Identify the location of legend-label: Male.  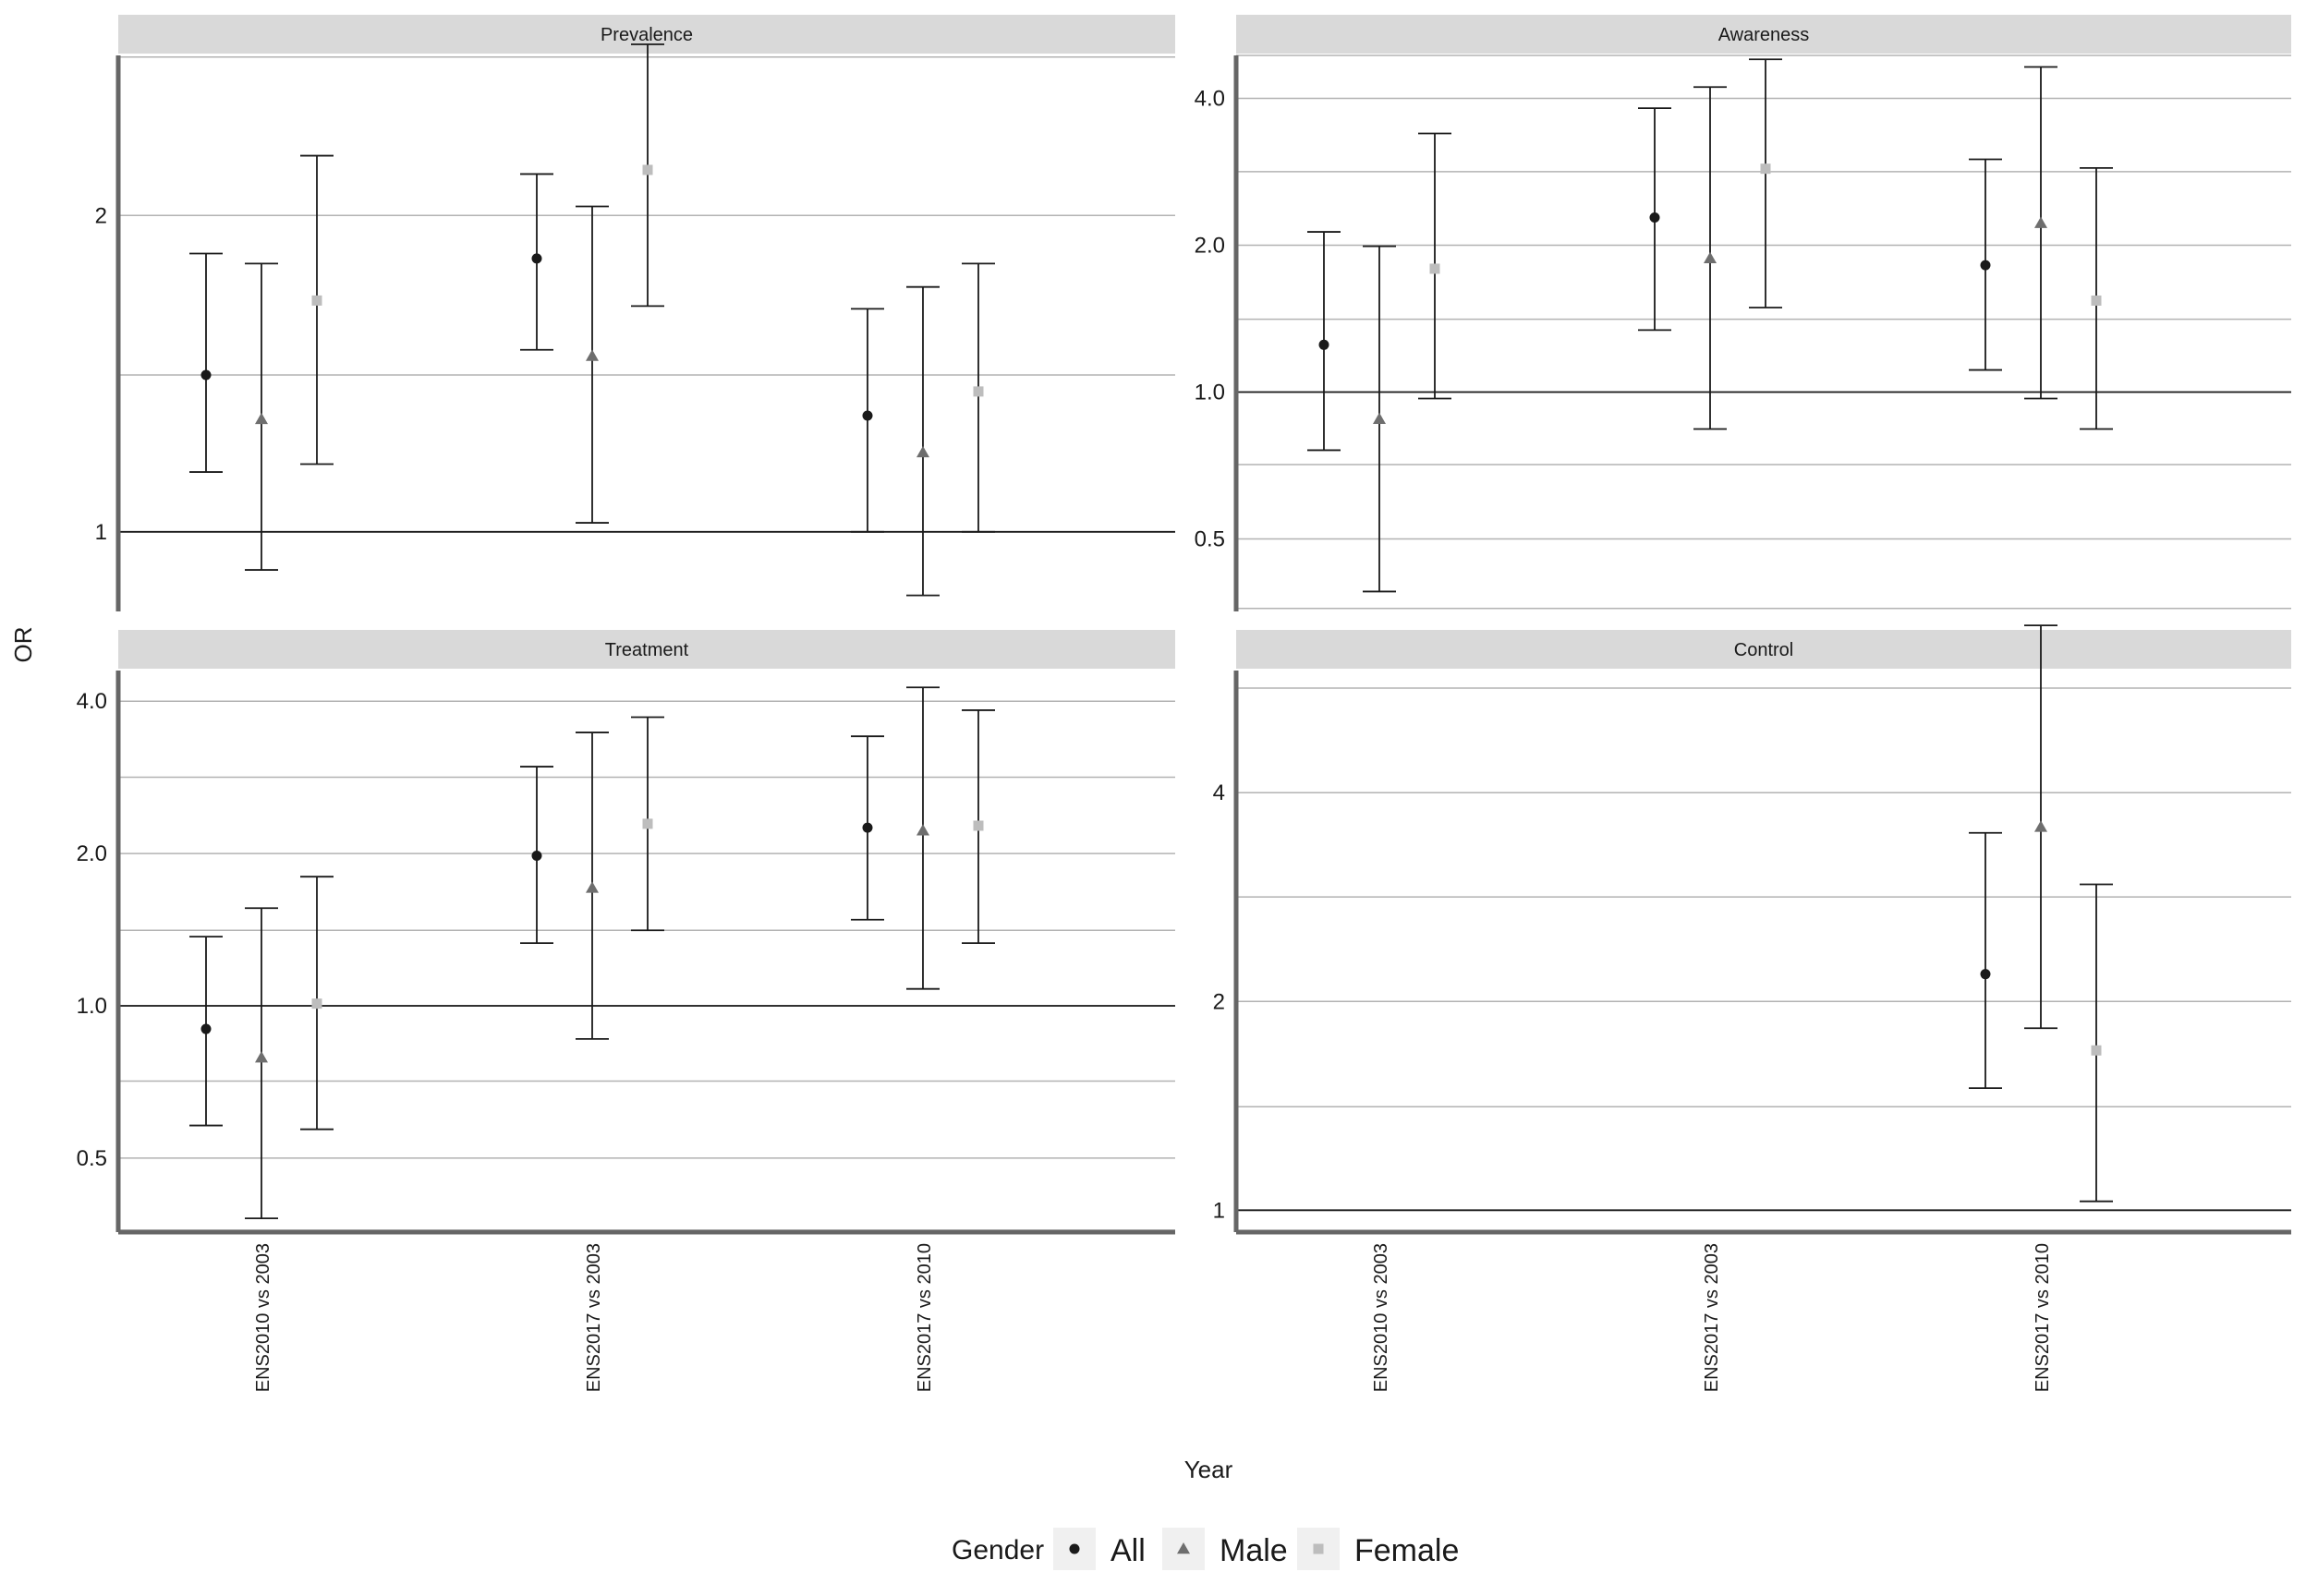
(1254, 1550).